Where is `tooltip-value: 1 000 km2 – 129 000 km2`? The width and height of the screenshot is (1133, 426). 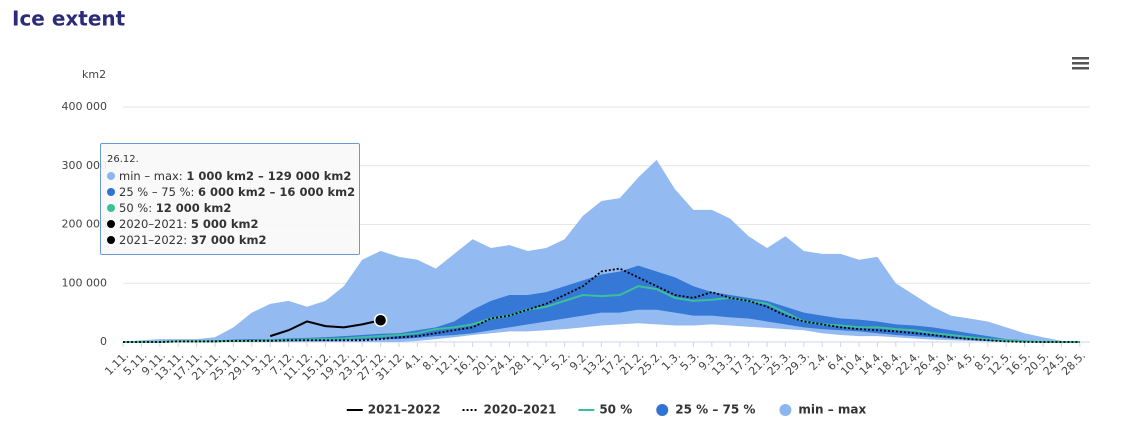 tooltip-value: 1 000 km2 – 129 000 km2 is located at coordinates (269, 176).